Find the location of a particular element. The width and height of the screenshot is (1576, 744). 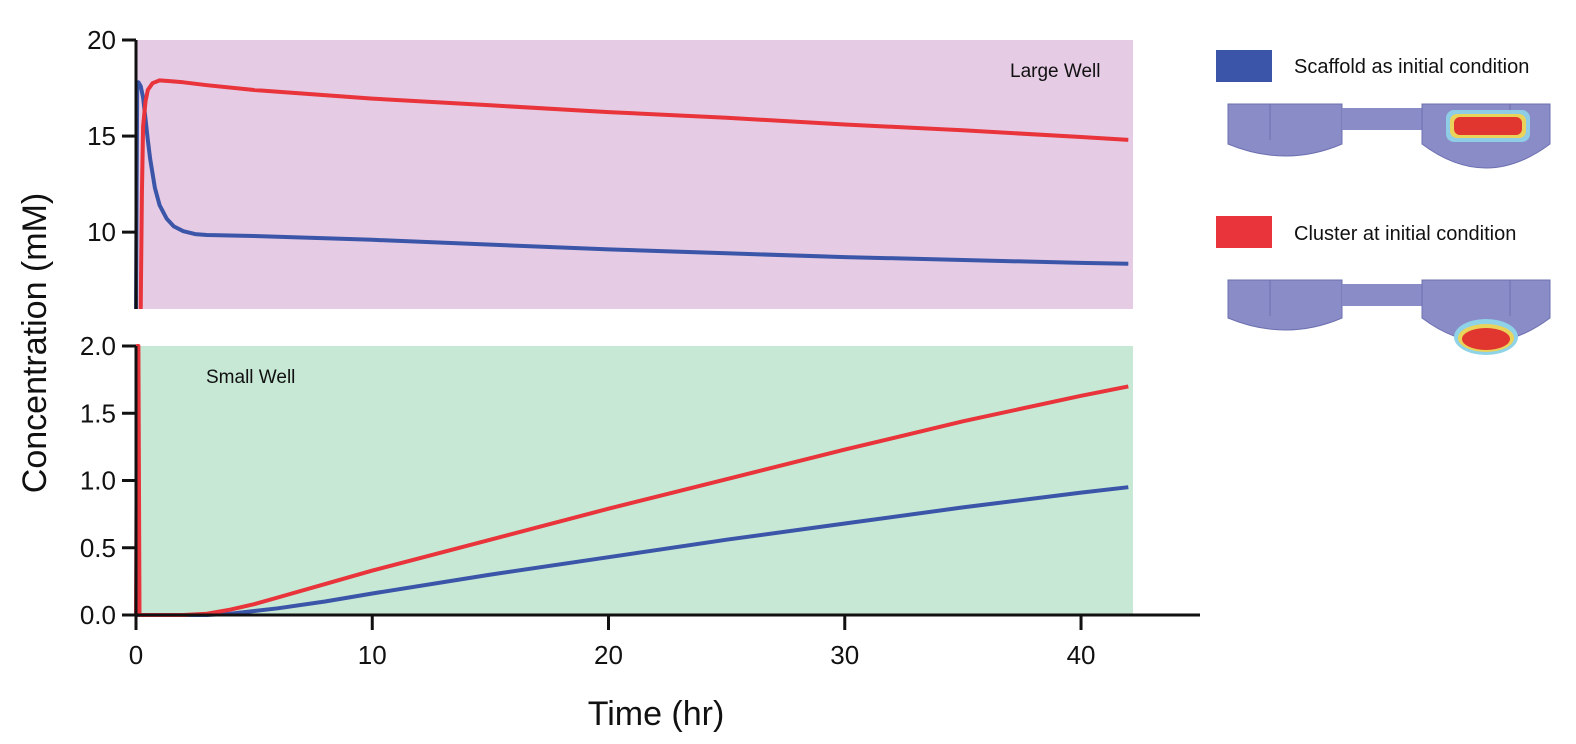

small-well-y-tick-label: 1.5 is located at coordinates (98, 413).